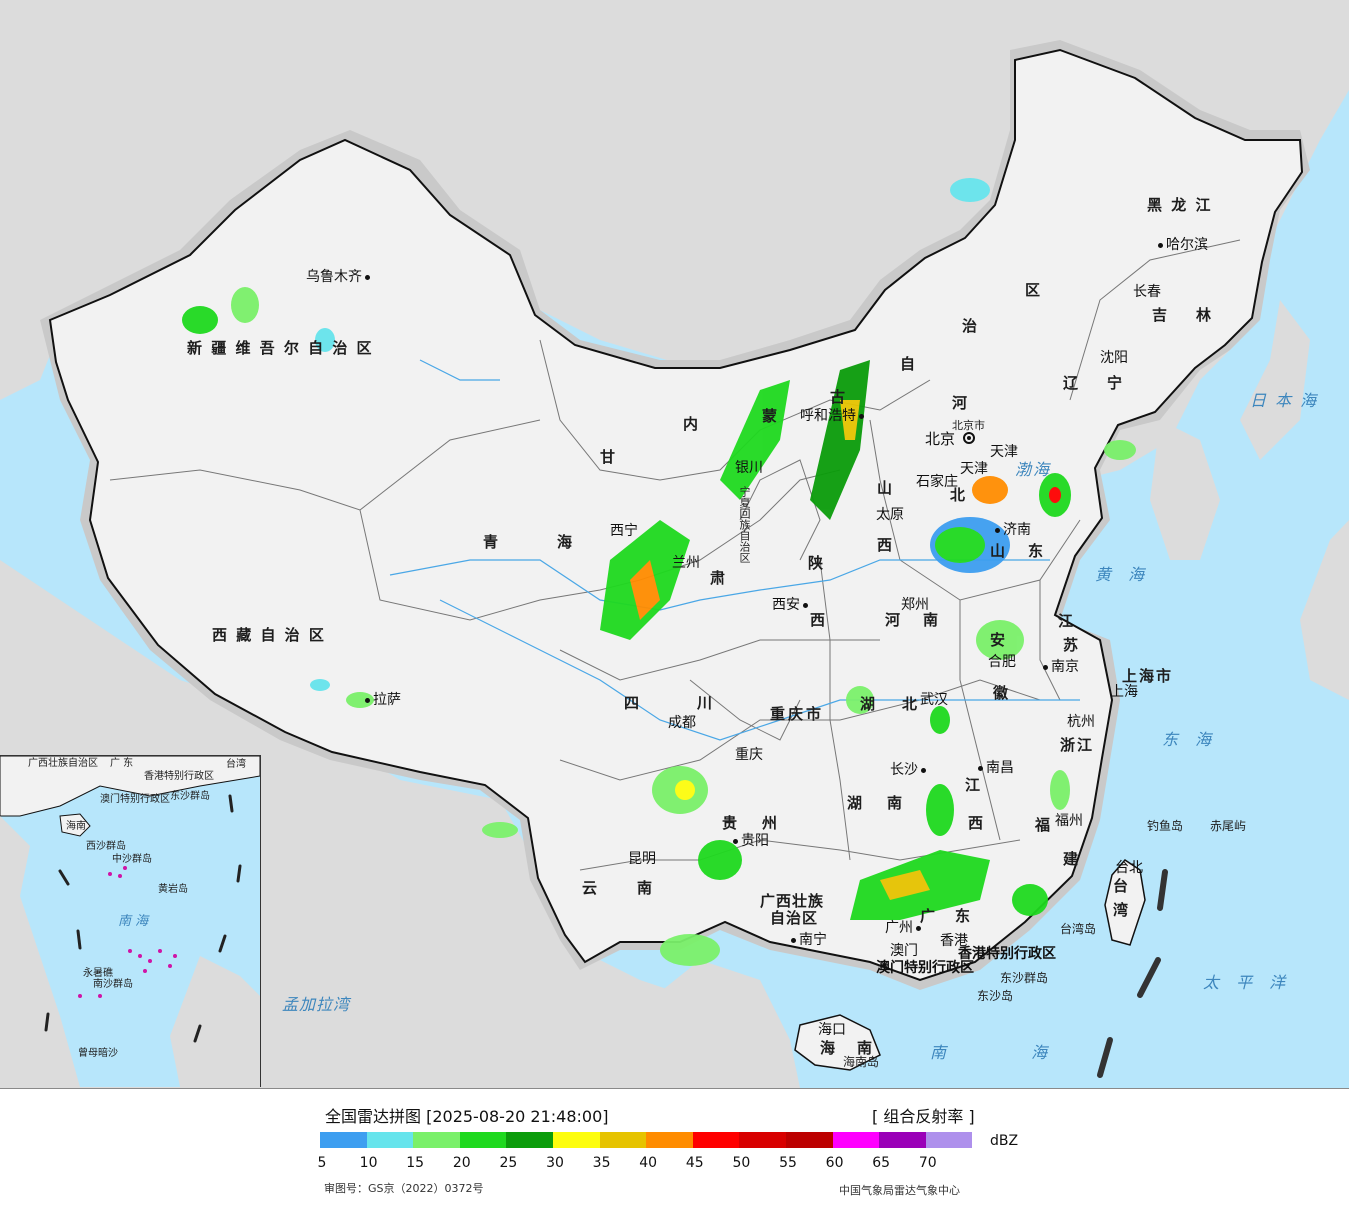  I want to click on region-hk-sar: 香港特别行政区, so click(1007, 954).